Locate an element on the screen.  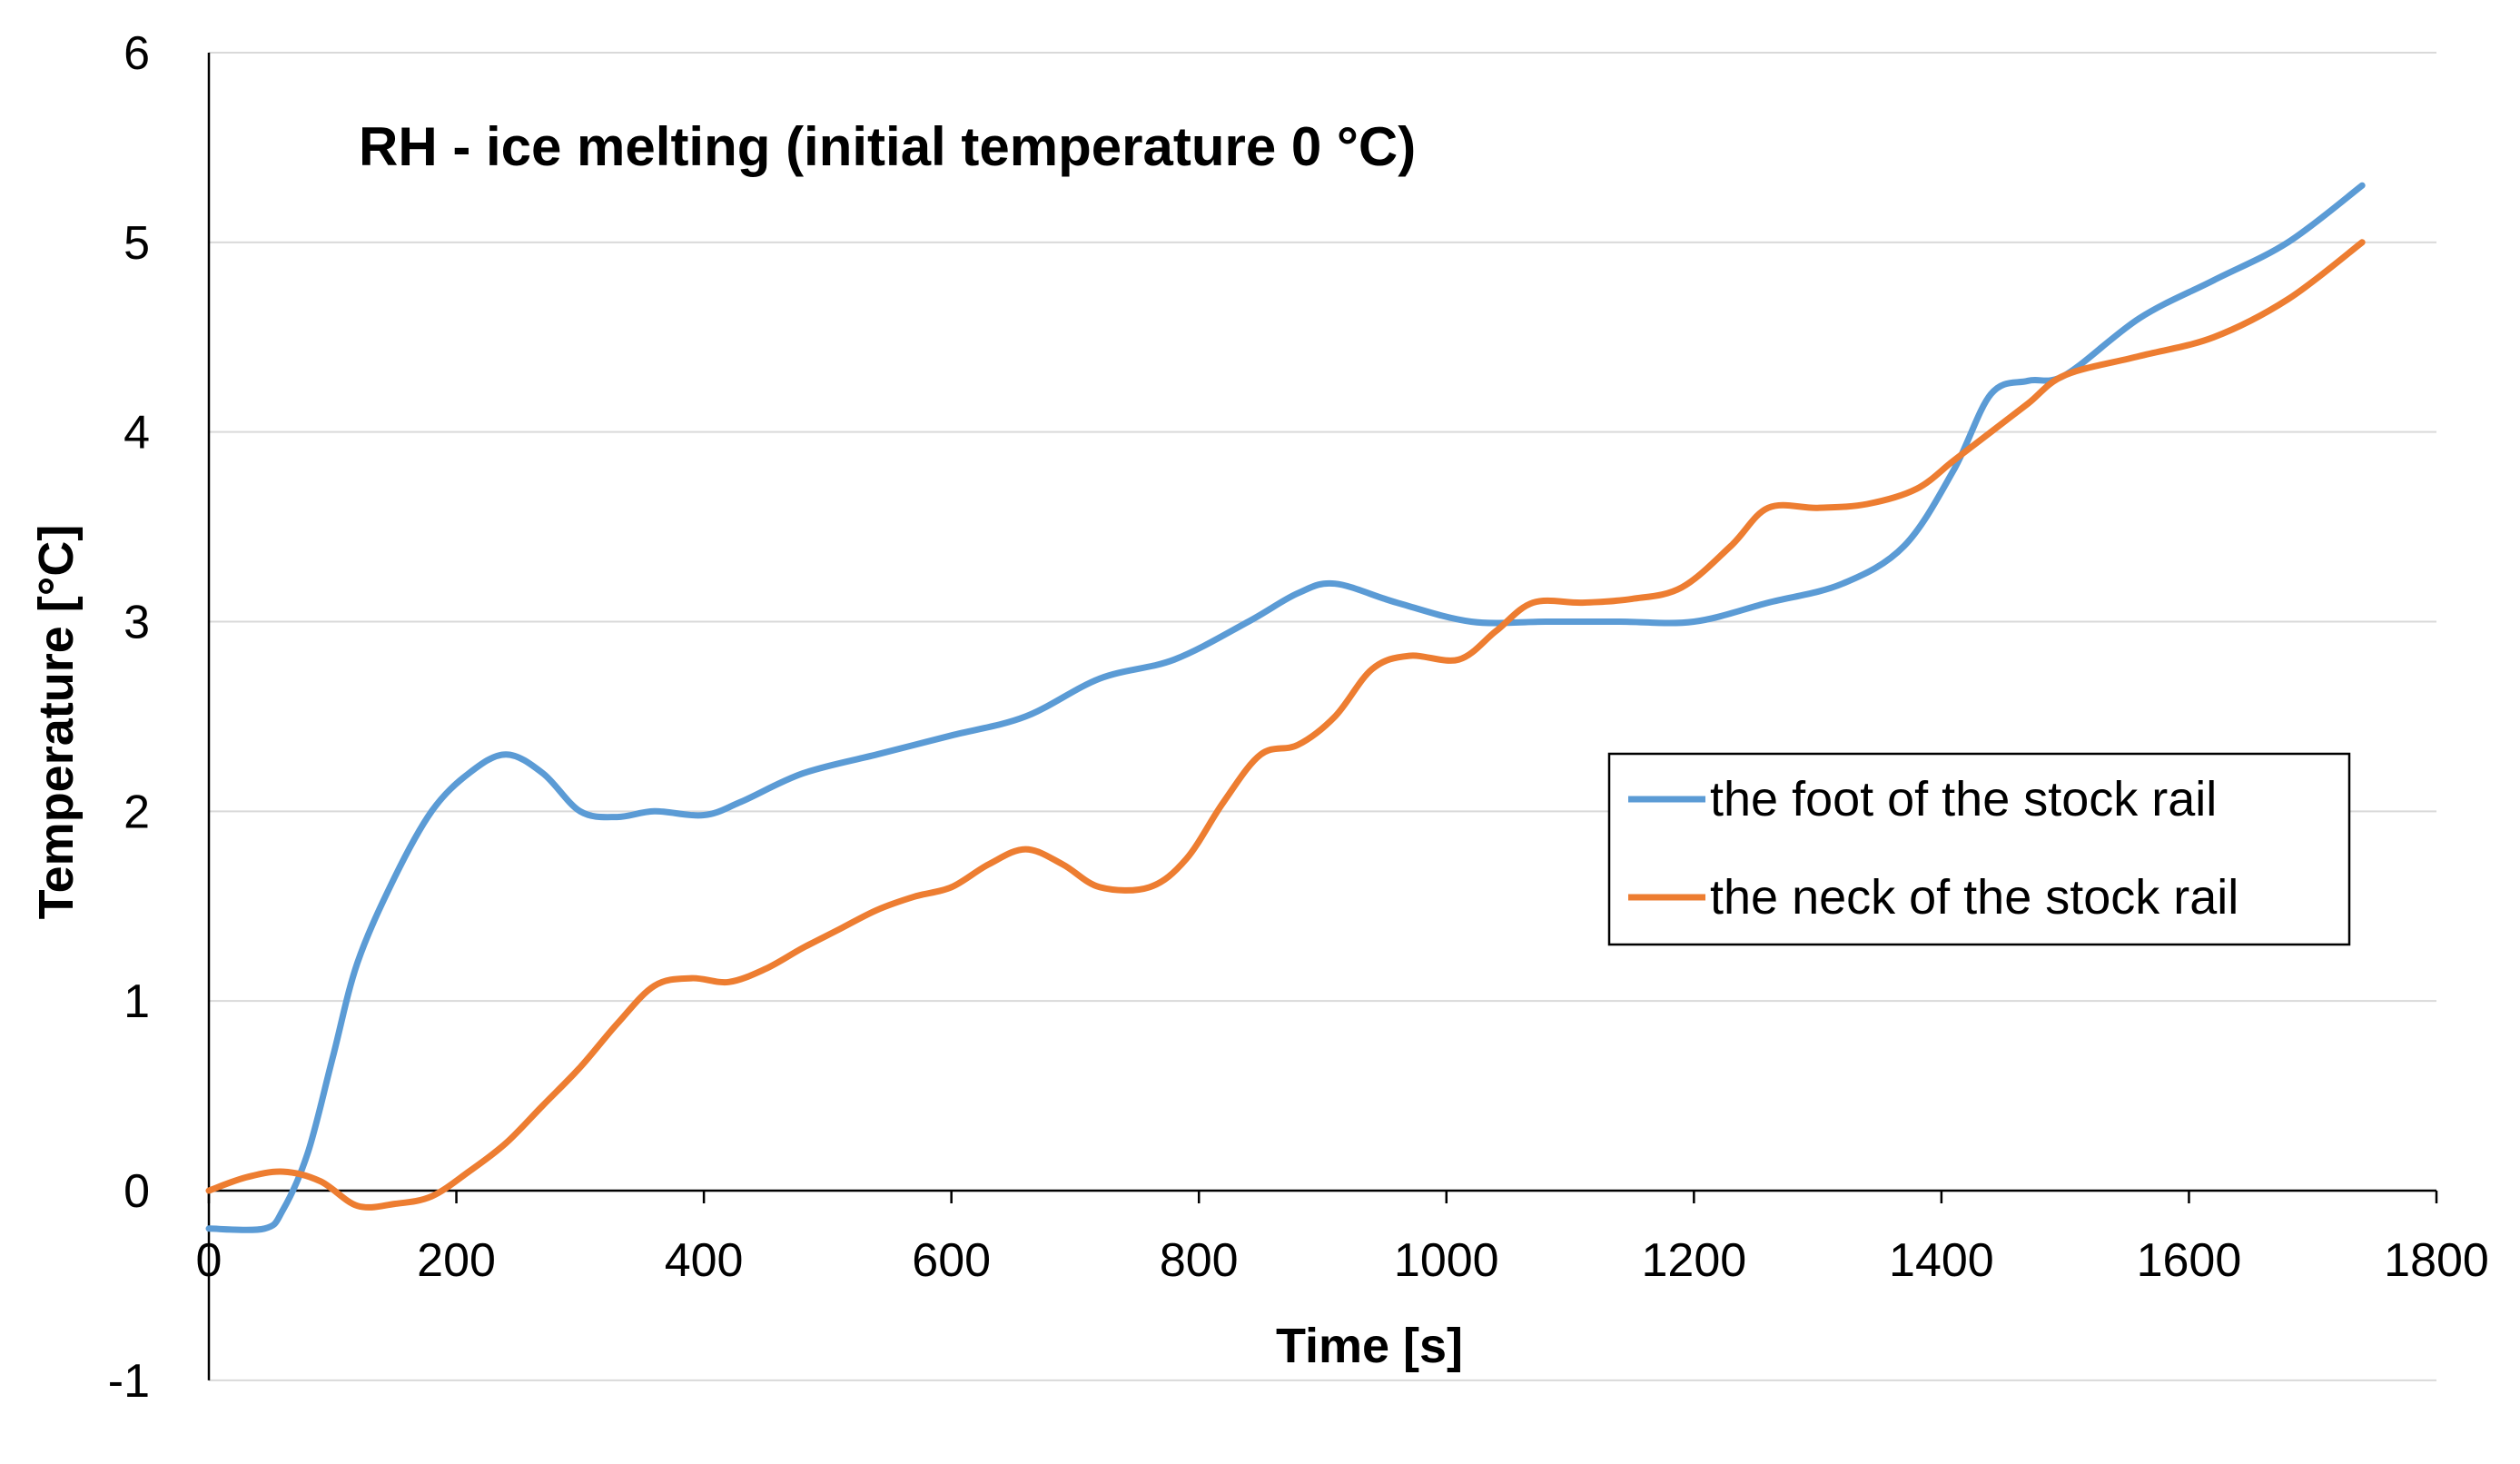
legend-label-foot: the foot of the stock rail is located at coordinates (1963, 799).